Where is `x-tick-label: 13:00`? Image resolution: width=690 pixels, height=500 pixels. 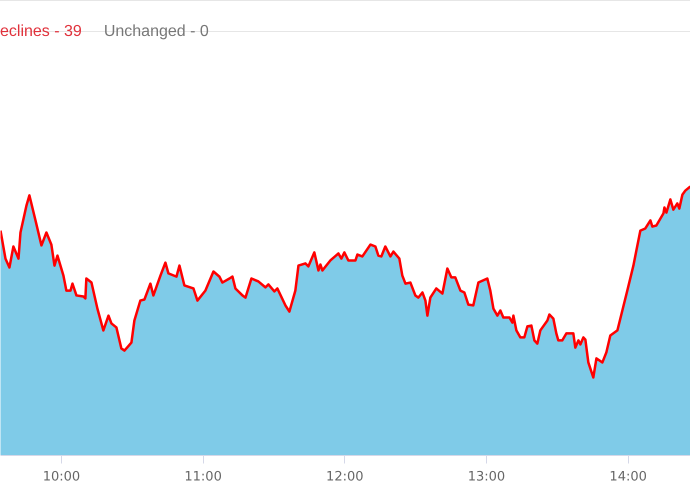 x-tick-label: 13:00 is located at coordinates (487, 477).